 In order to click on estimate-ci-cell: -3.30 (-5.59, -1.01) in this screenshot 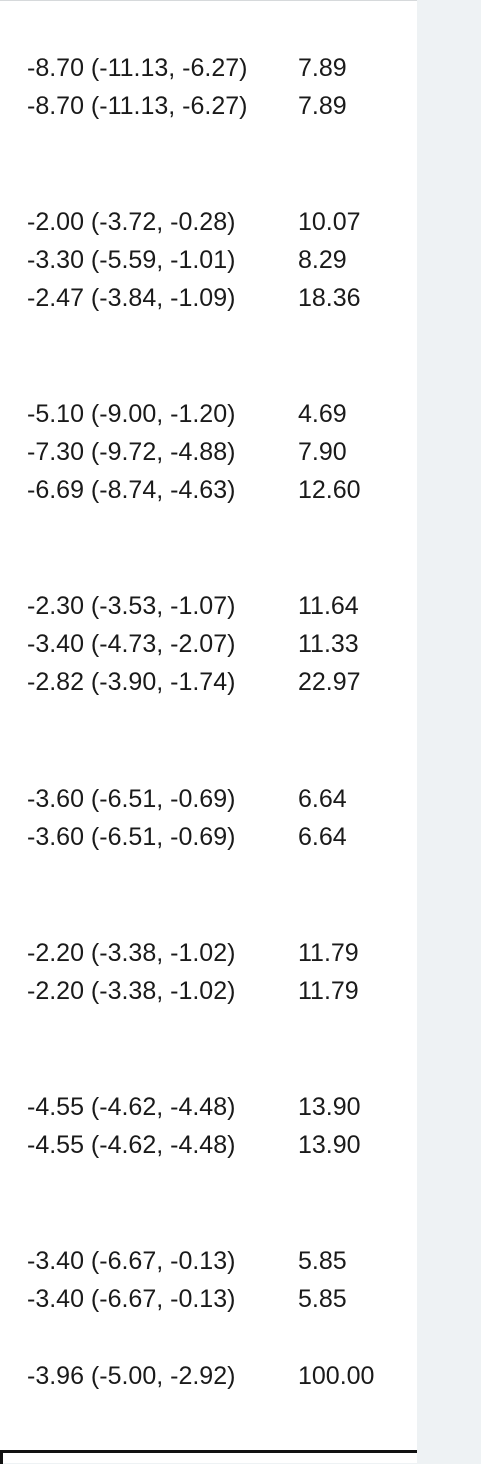, I will do `click(131, 260)`.